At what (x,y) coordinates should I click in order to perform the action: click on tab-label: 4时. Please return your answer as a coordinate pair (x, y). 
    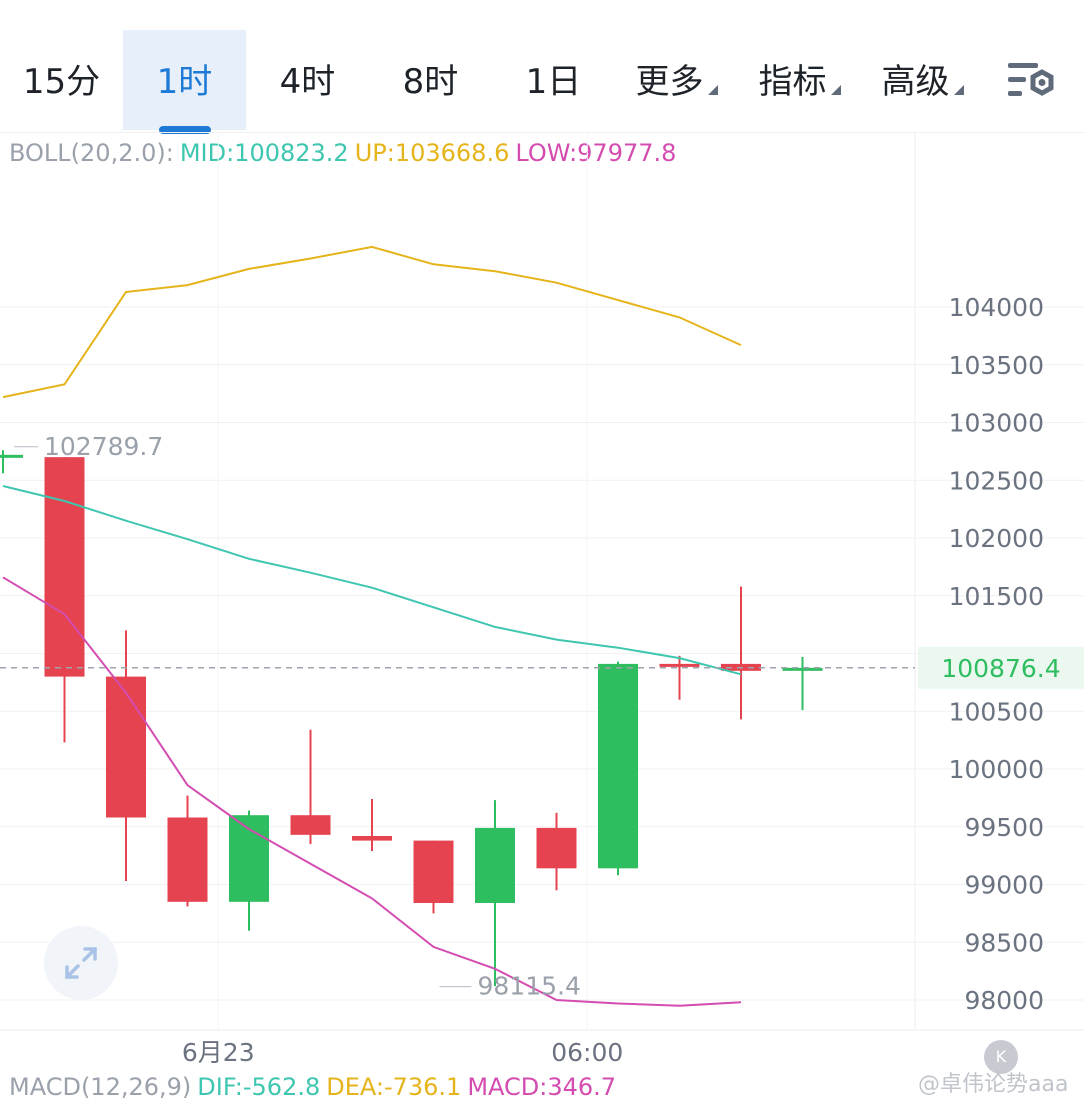
    Looking at the image, I should click on (307, 82).